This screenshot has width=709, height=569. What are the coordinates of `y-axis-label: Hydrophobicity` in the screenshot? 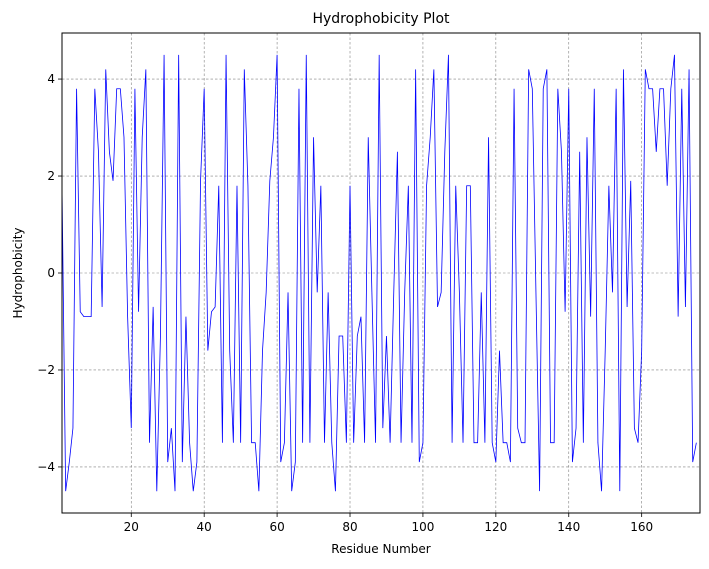 It's located at (18, 272).